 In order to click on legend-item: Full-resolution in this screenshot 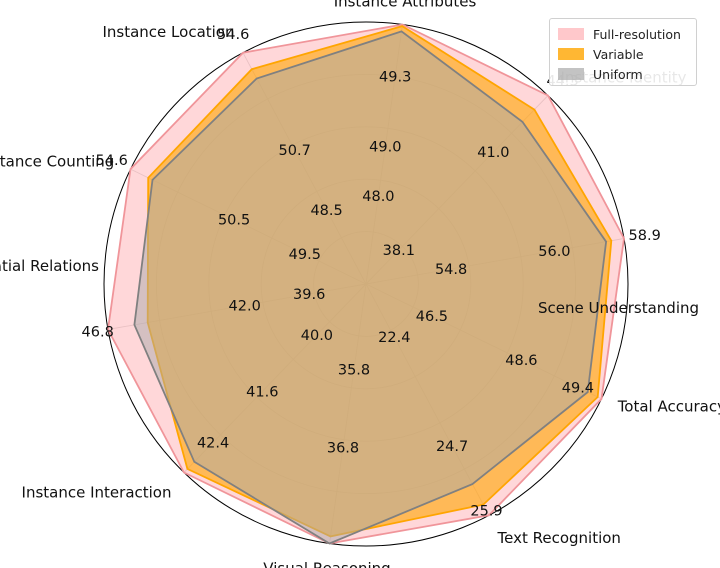, I will do `click(623, 34)`.